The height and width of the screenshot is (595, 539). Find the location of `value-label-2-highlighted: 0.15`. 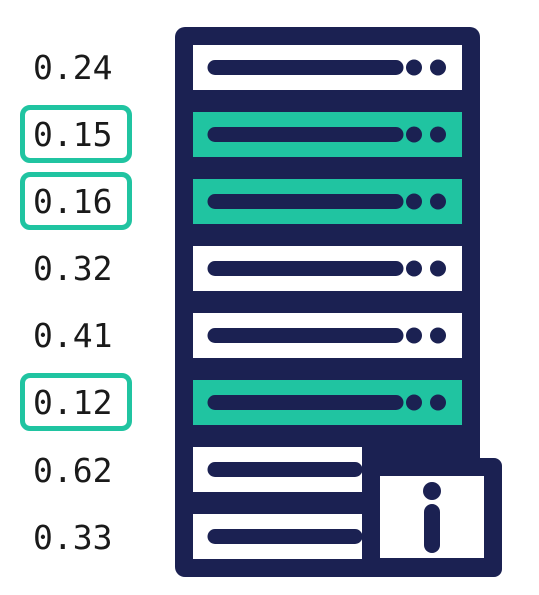

value-label-2-highlighted: 0.15 is located at coordinates (76, 134).